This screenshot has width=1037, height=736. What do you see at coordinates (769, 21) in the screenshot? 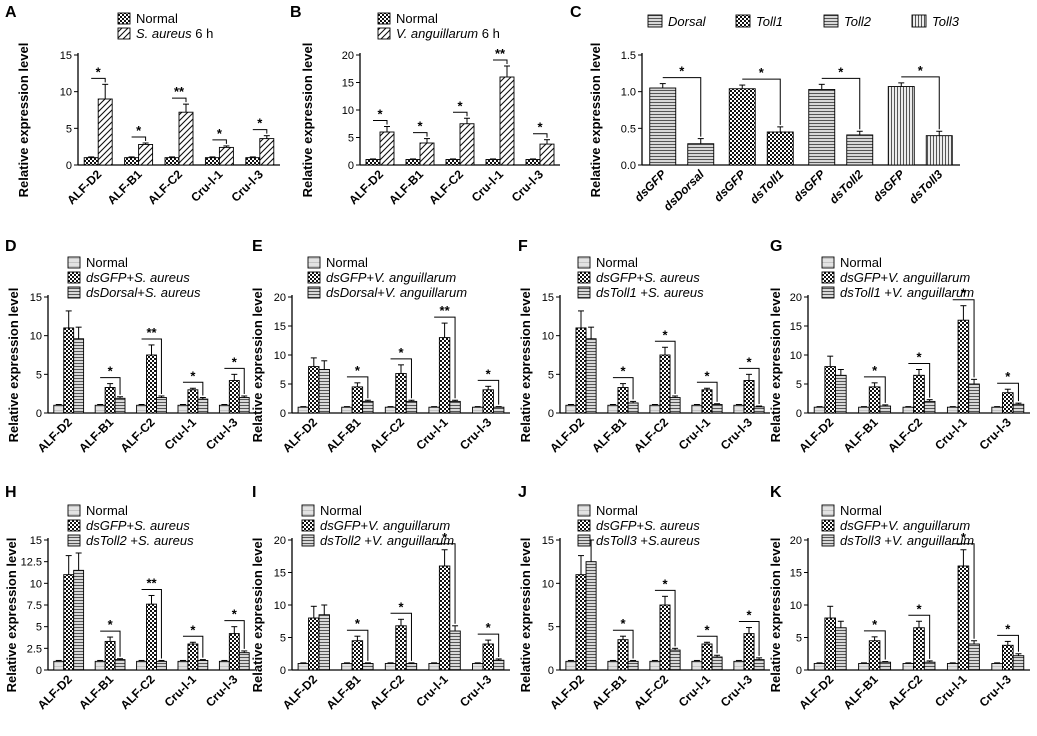
I see `legend-label: Toll1` at bounding box center [769, 21].